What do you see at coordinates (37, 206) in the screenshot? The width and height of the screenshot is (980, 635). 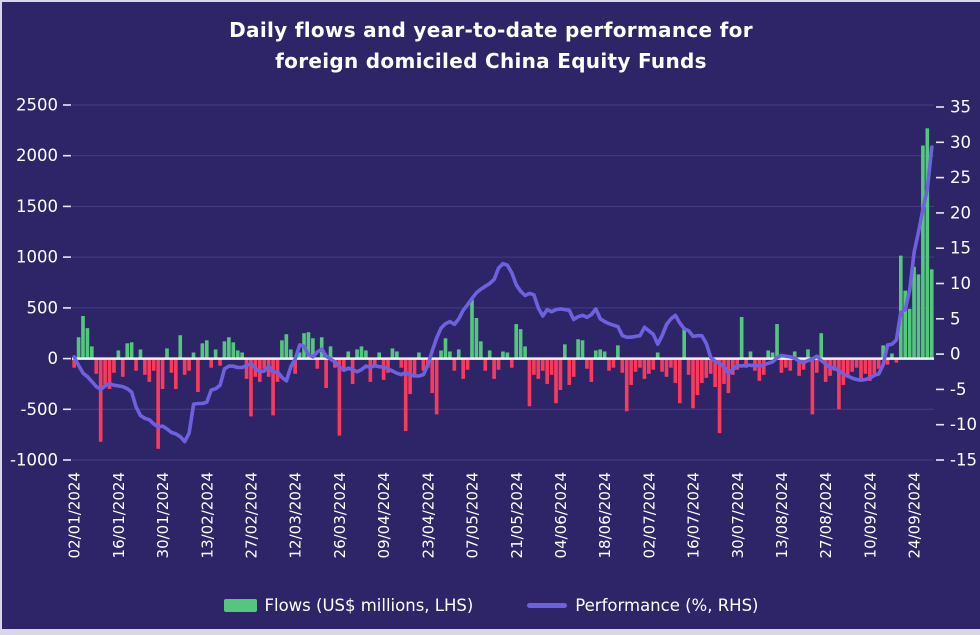 I see `svg-text: 1500` at bounding box center [37, 206].